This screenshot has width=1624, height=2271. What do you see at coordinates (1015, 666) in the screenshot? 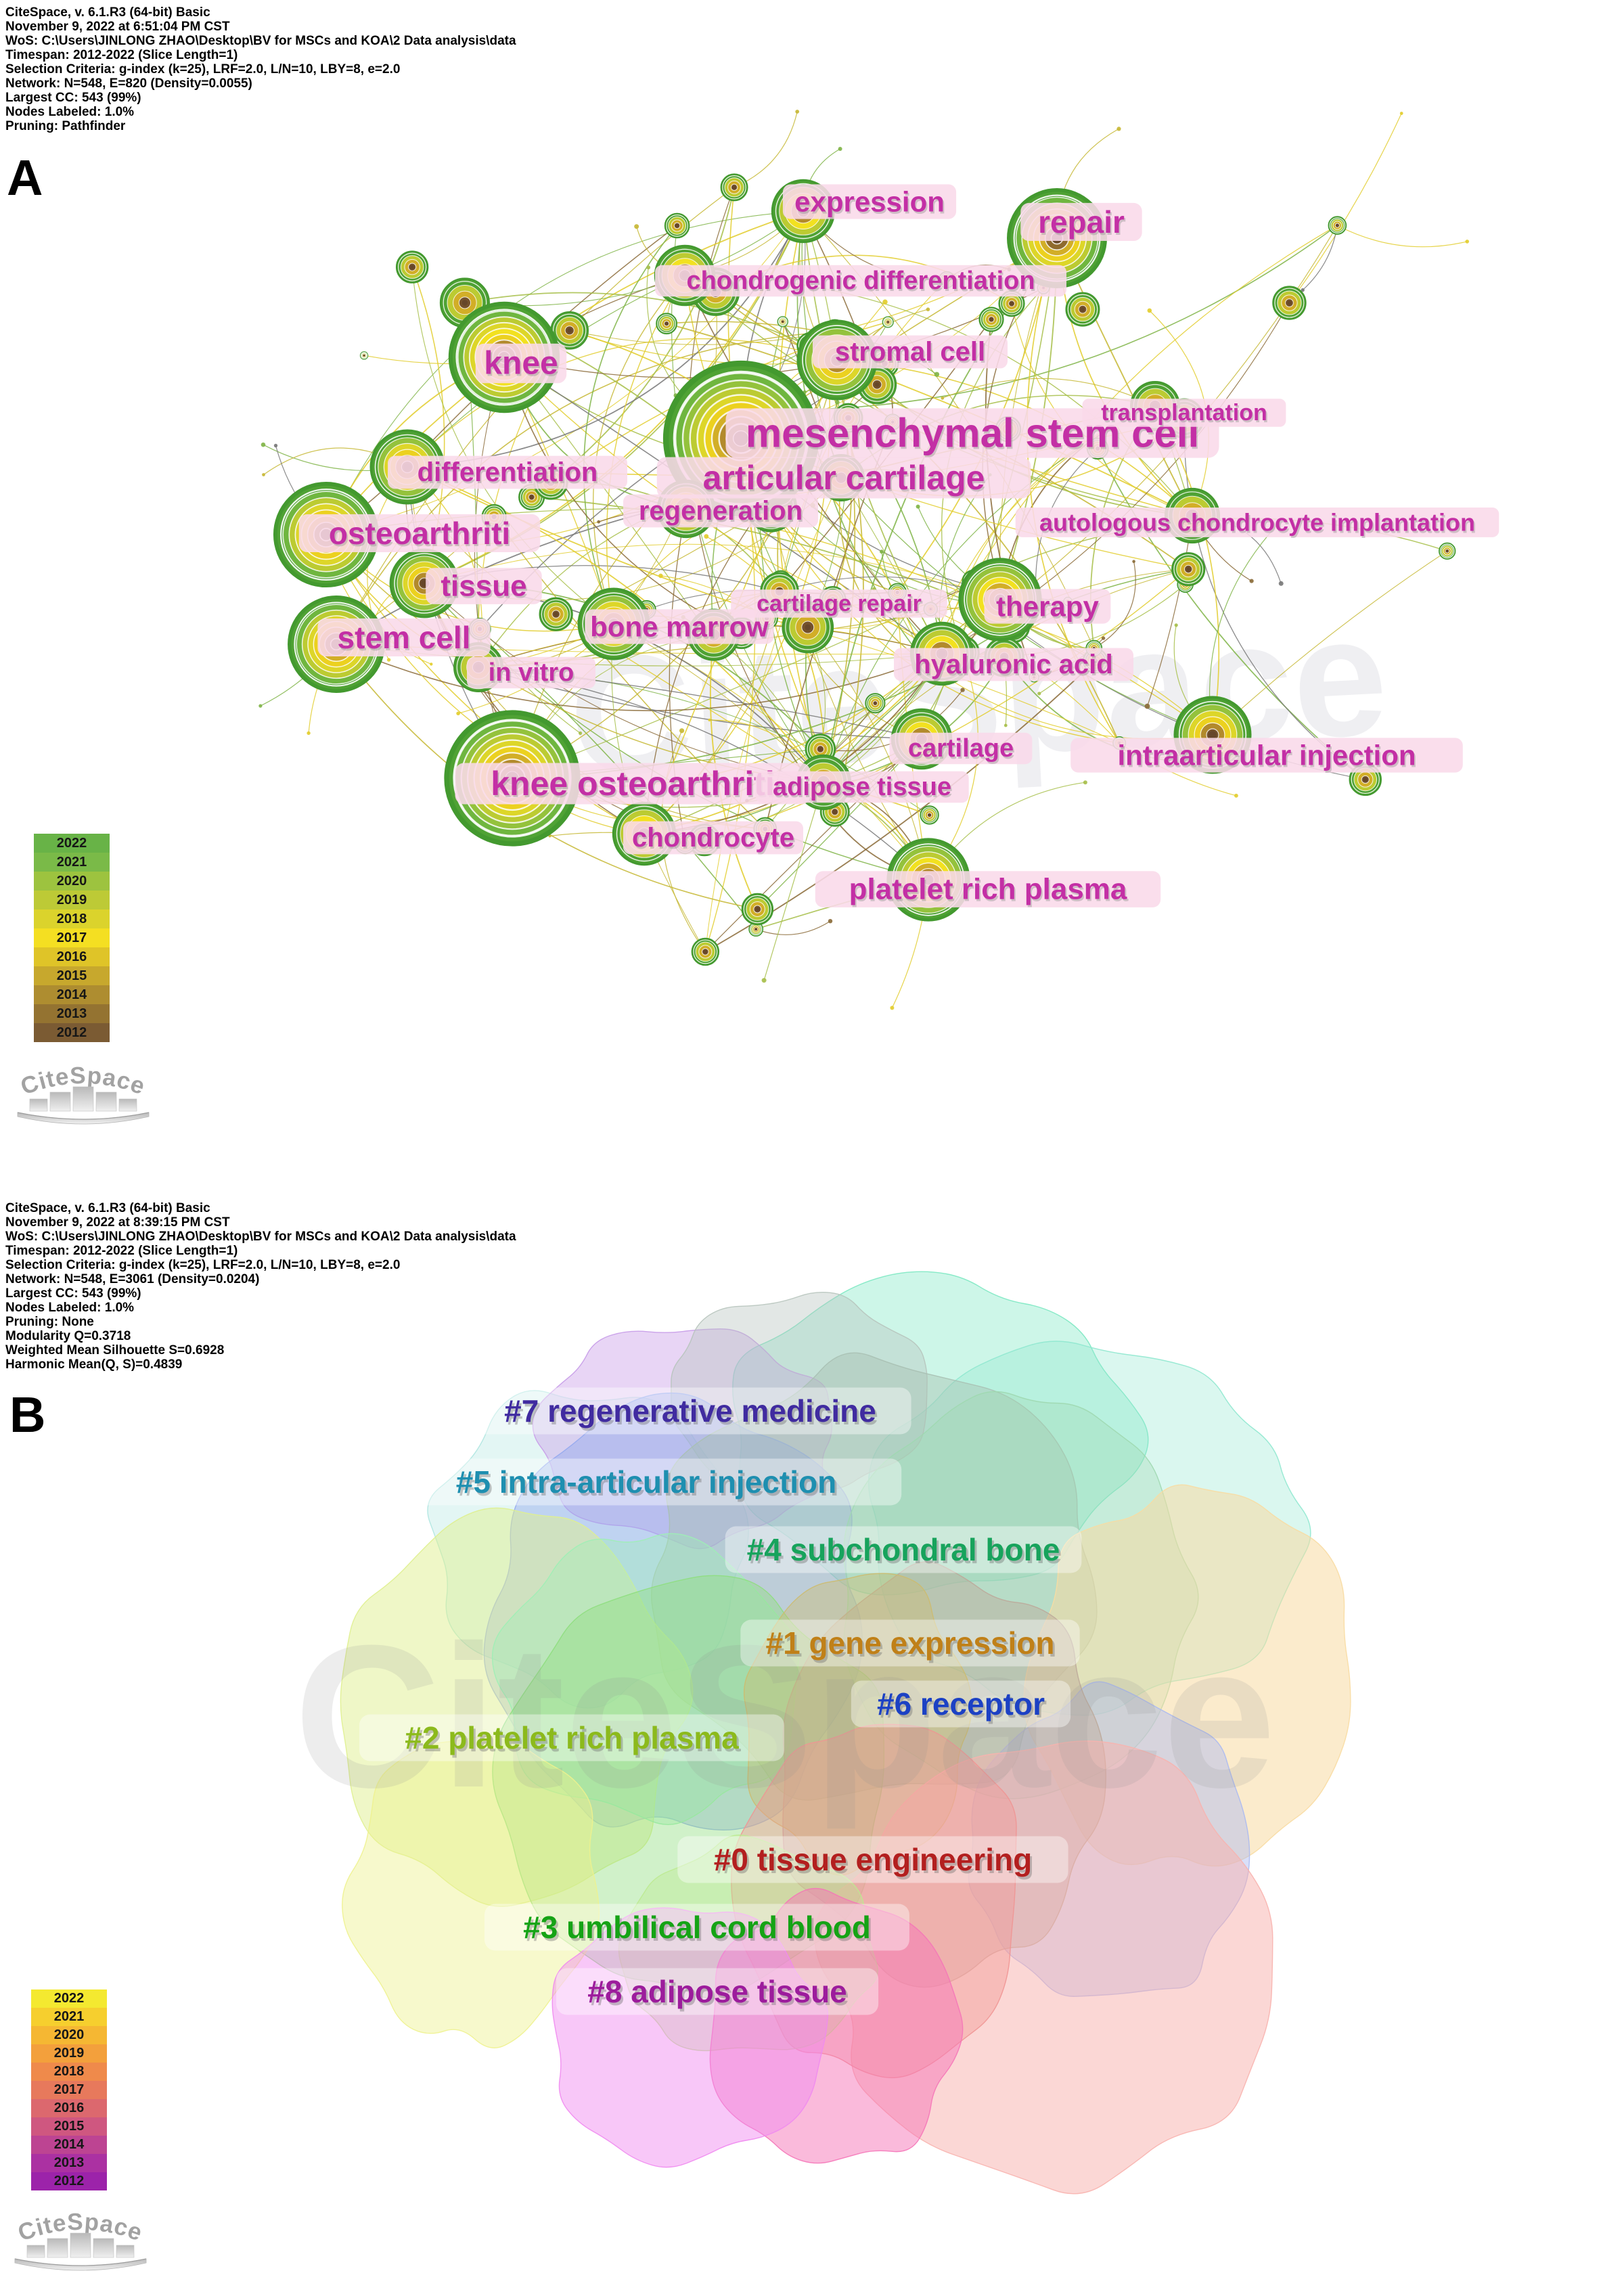
I see `svg-text: hyaluronic acid` at bounding box center [1015, 666].